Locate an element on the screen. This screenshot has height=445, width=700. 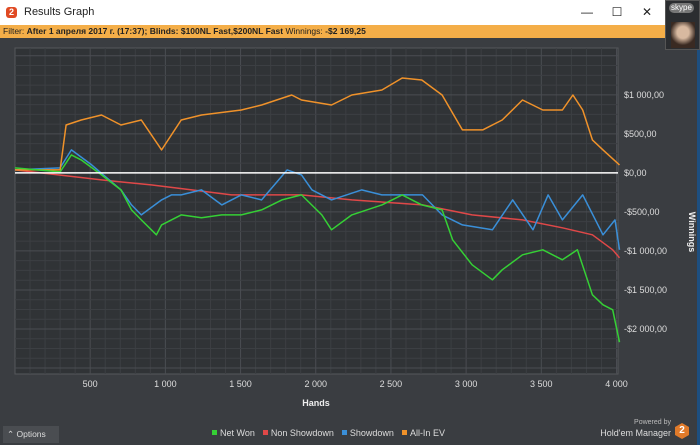
legend-item-all-in-ev: All-In EV is located at coordinates (423, 433).